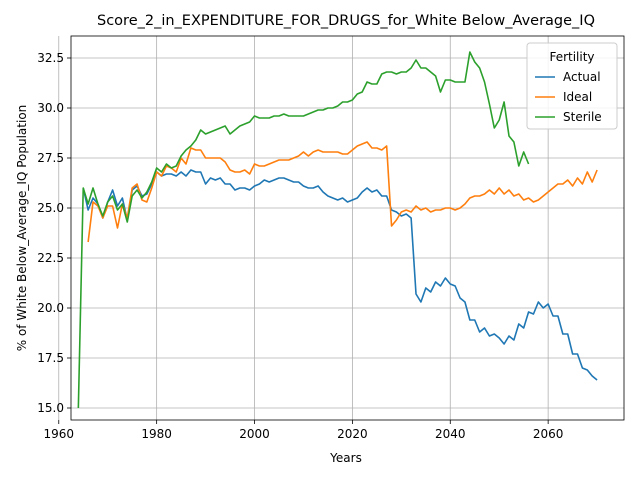  I want to click on x-tick-label: 2040, so click(450, 434).